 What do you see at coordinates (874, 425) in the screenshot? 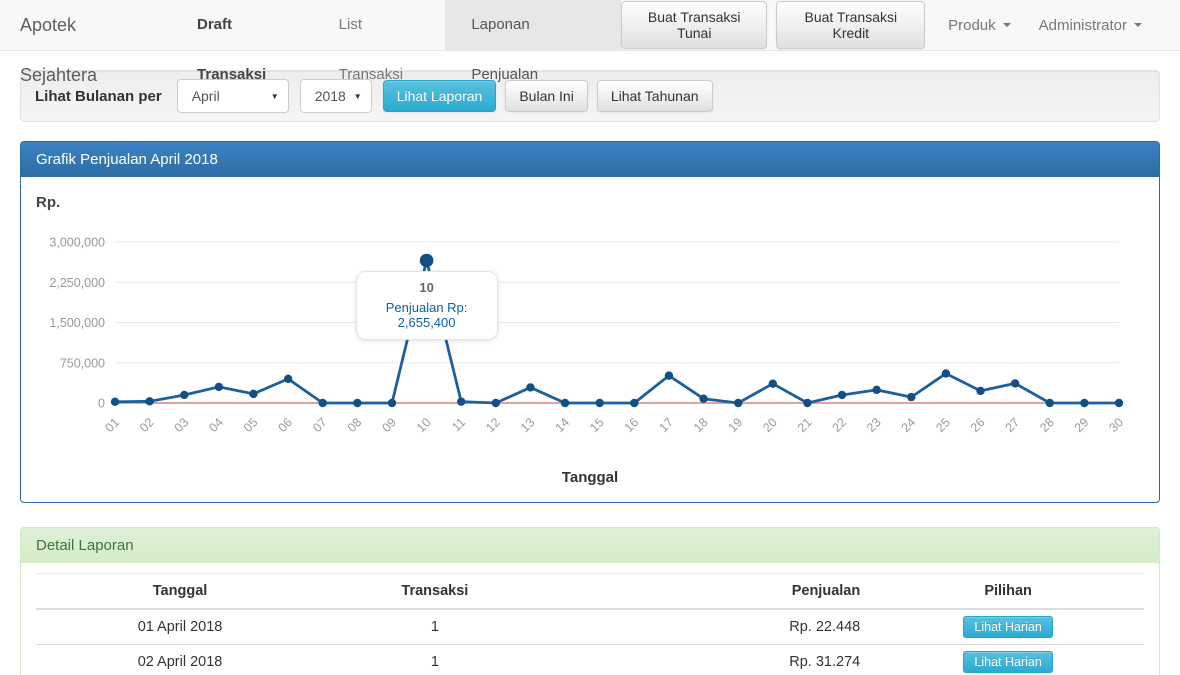
I see `svg-text: 23` at bounding box center [874, 425].